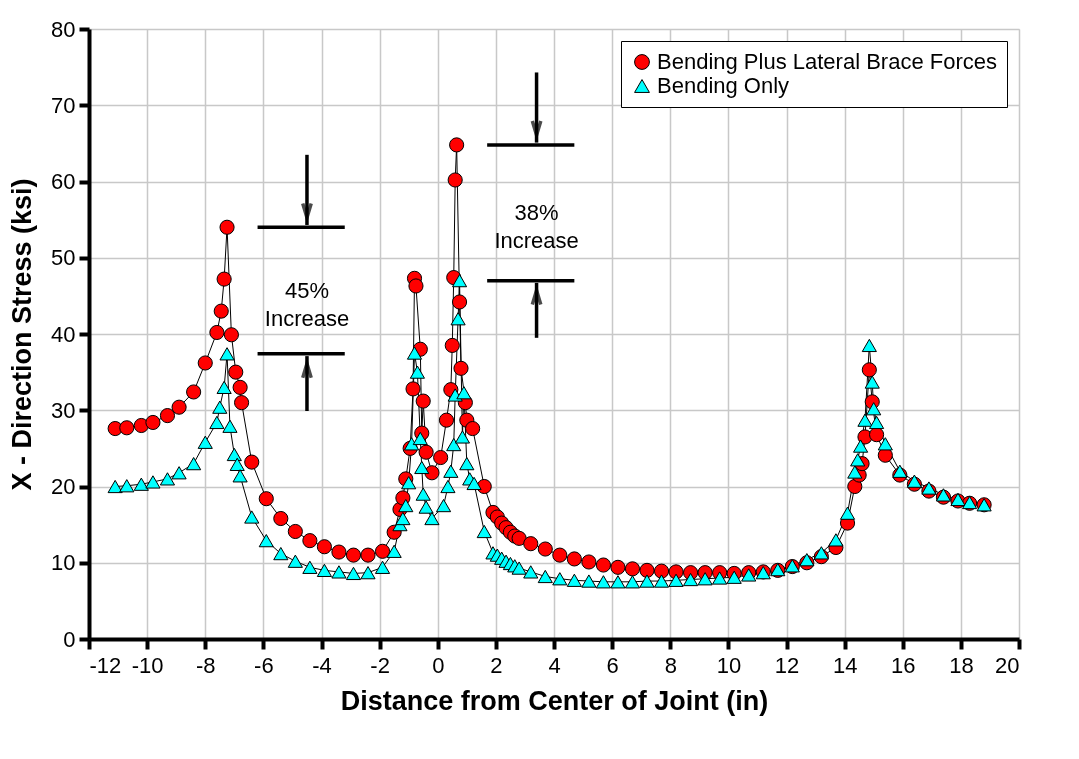 This screenshot has width=1079, height=759. What do you see at coordinates (670, 665) in the screenshot?
I see `x-tick-label: 8` at bounding box center [670, 665].